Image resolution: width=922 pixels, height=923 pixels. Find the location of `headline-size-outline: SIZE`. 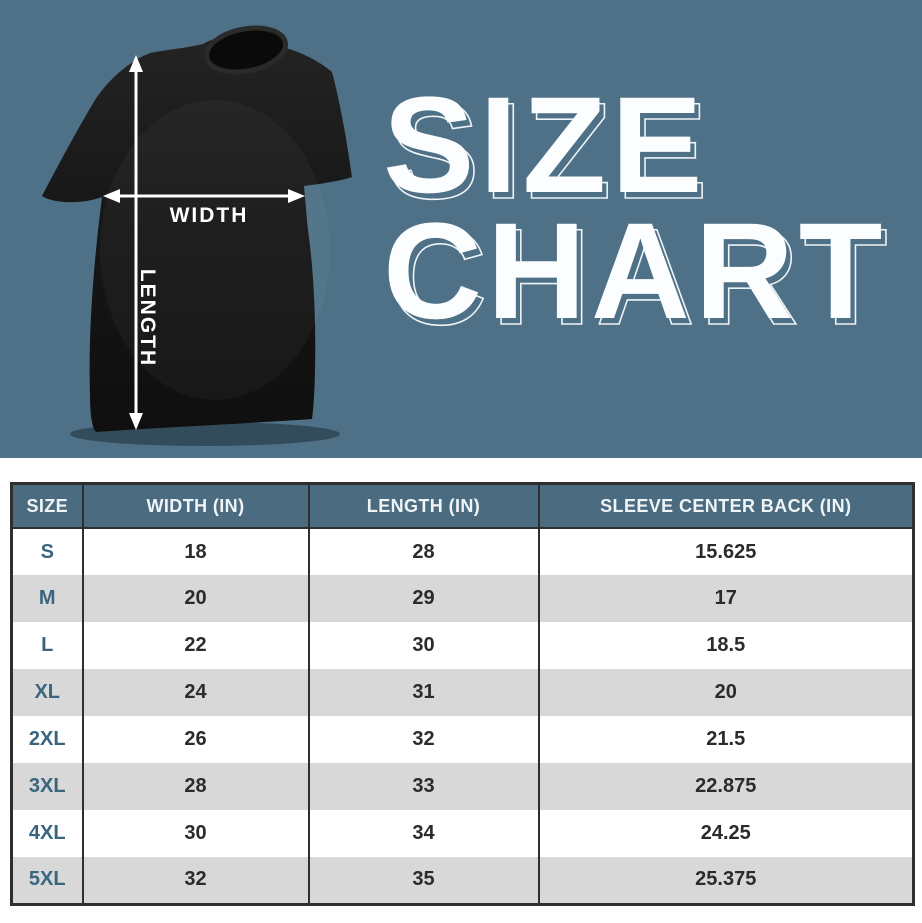

headline-size-outline: SIZE is located at coordinates (550, 151).